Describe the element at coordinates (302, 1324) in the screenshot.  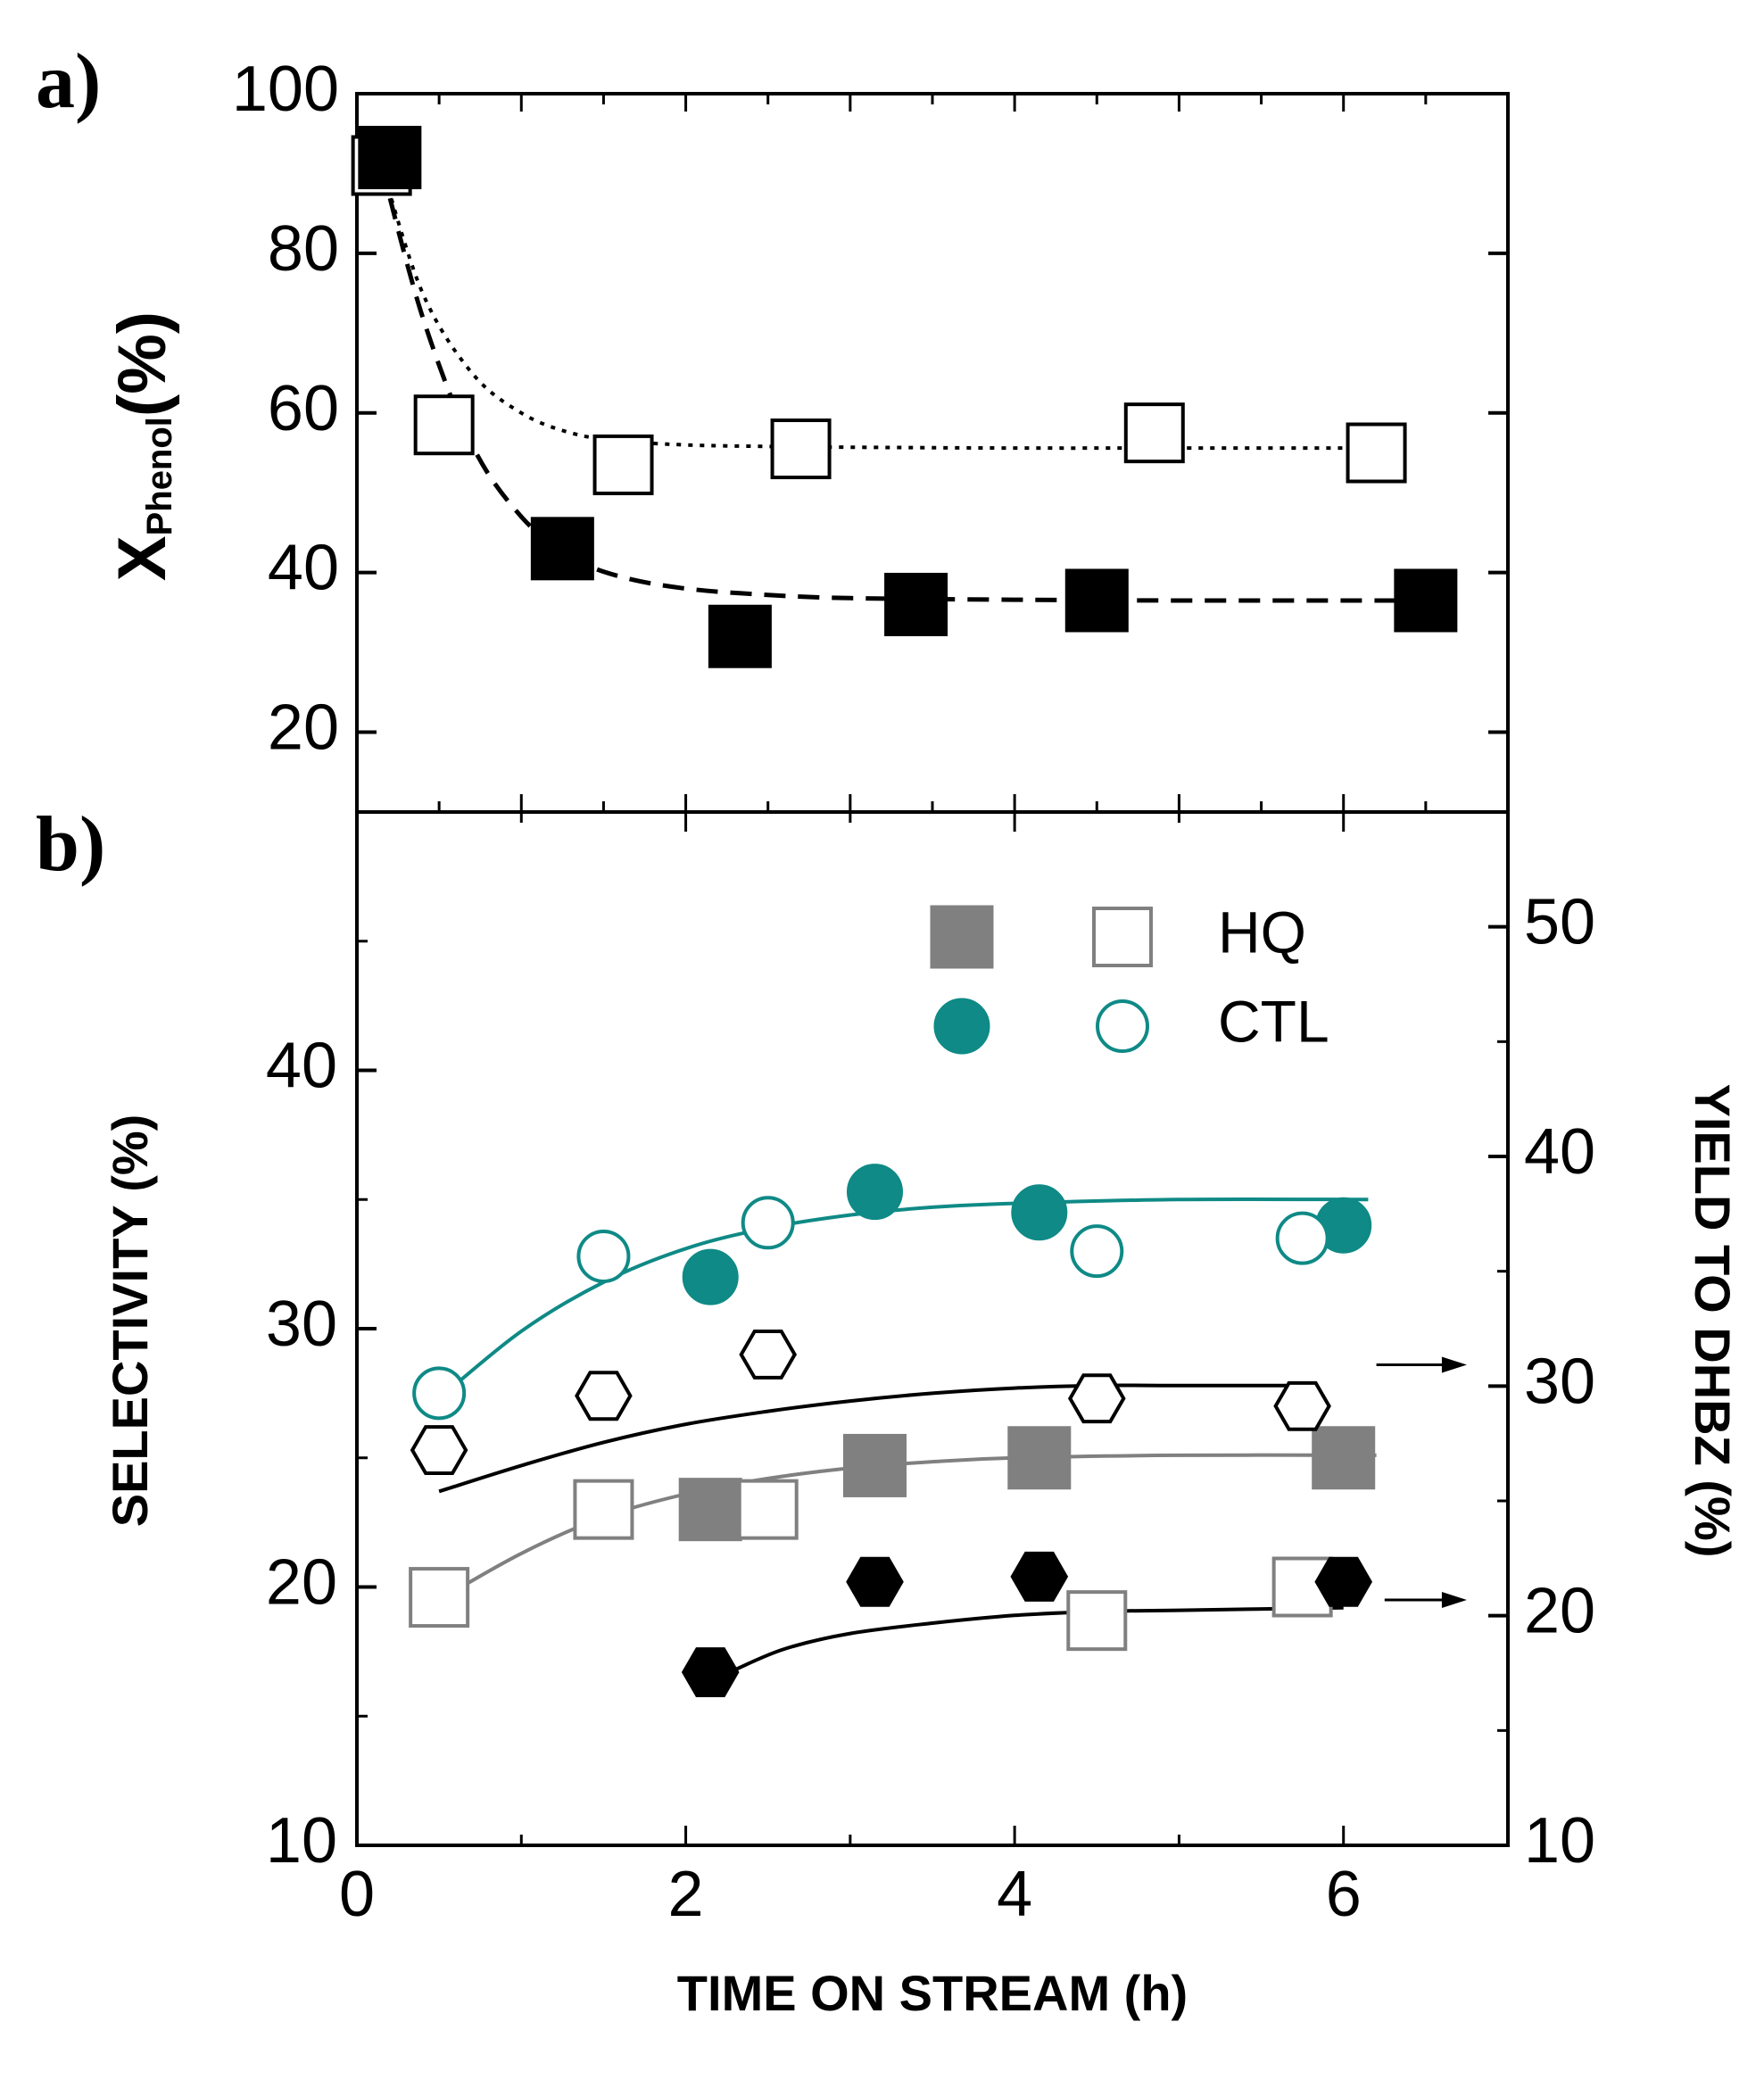
I see `y-tick-label: 30` at that location.